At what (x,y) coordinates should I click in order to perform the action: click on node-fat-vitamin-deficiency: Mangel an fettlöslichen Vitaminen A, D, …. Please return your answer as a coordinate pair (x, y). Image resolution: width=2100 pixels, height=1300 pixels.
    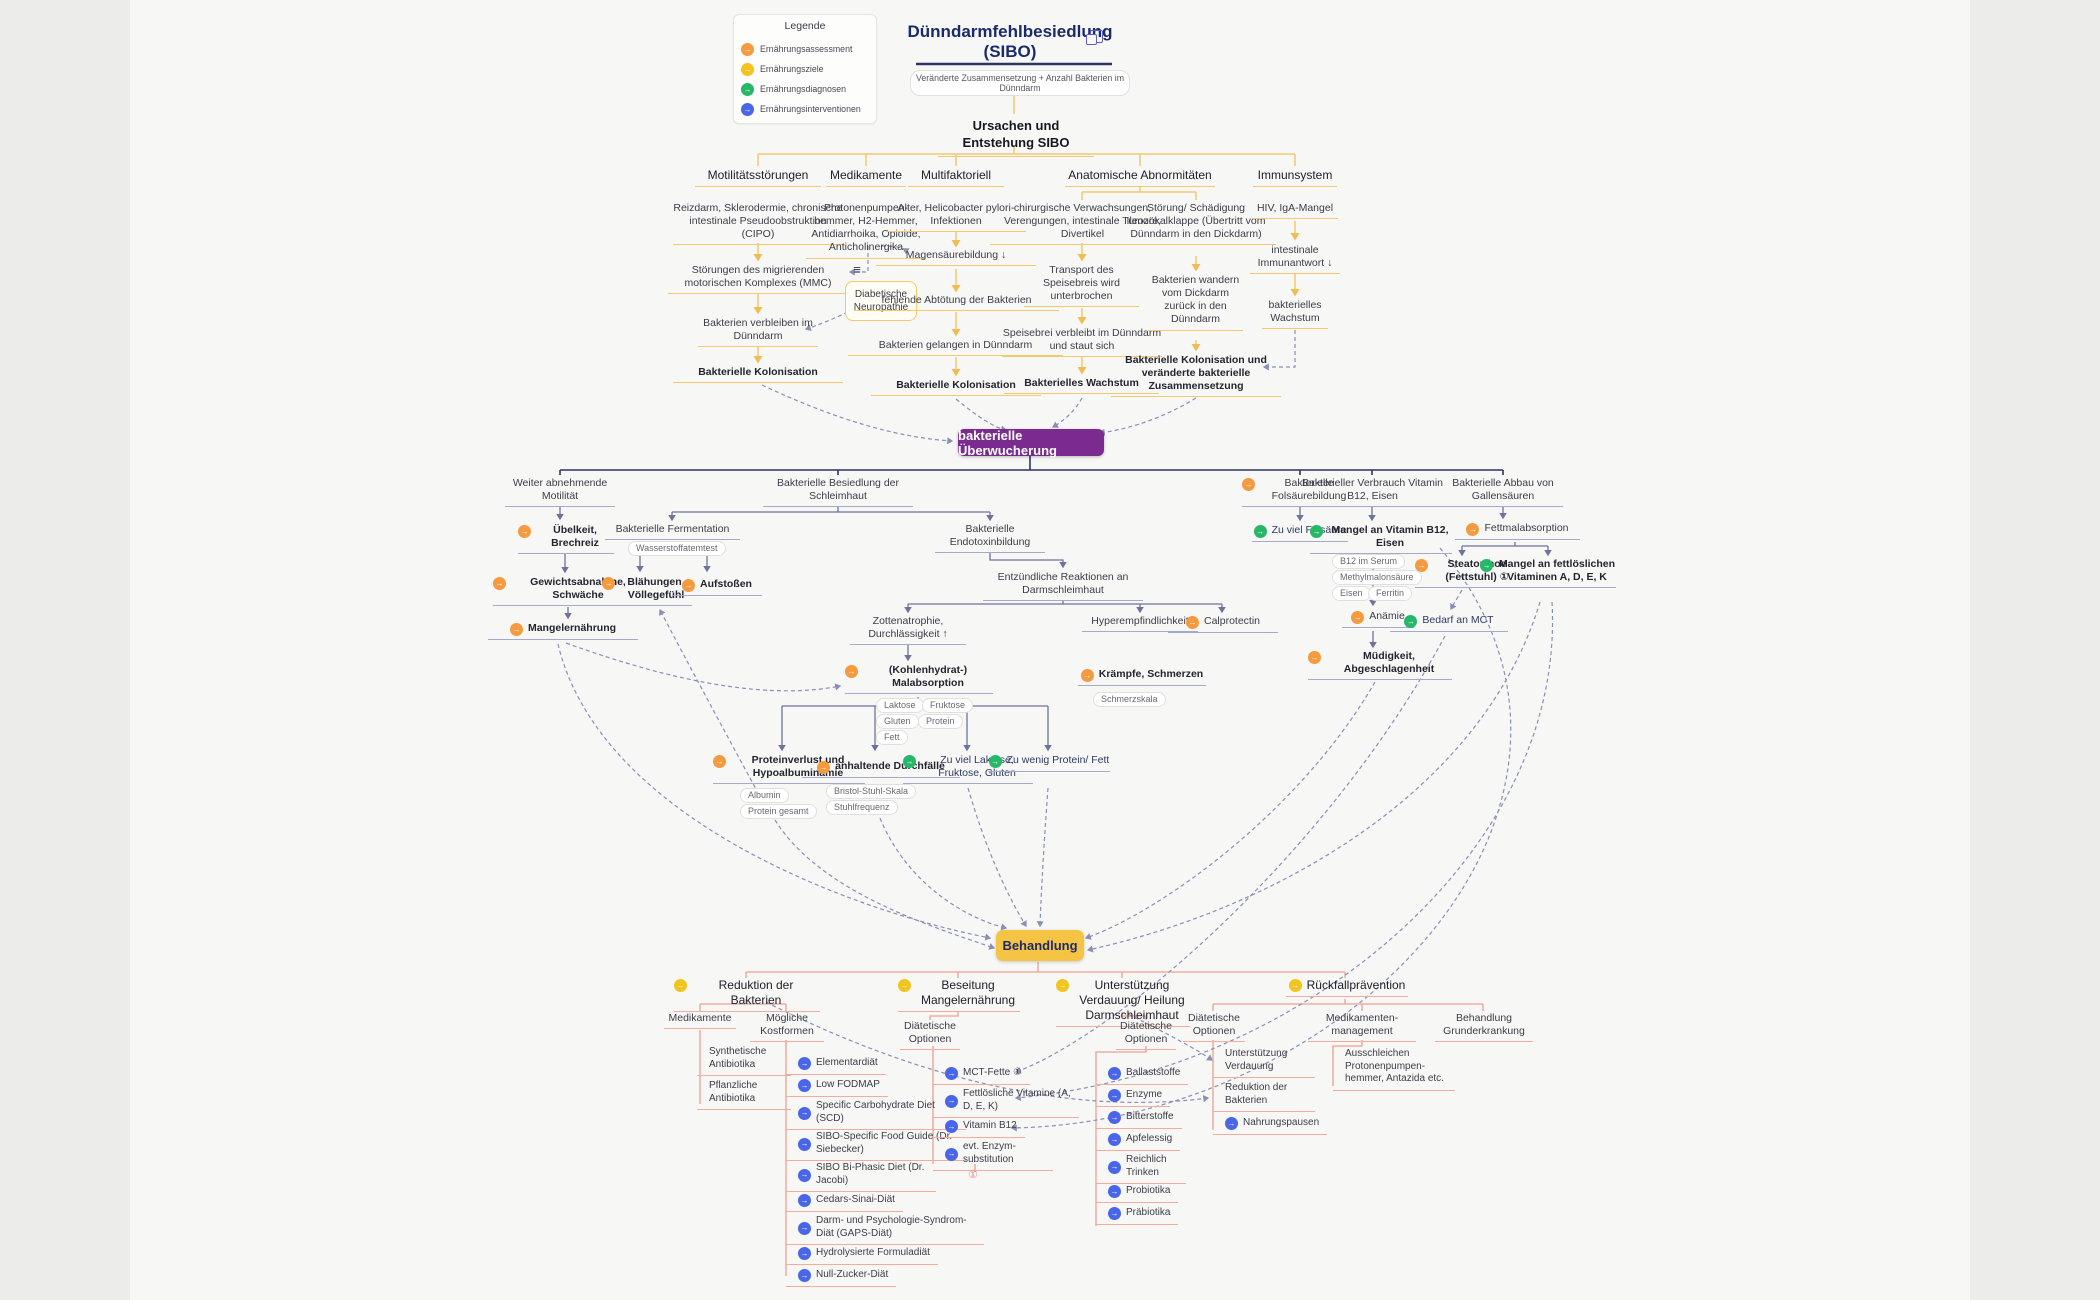
    Looking at the image, I should click on (1548, 573).